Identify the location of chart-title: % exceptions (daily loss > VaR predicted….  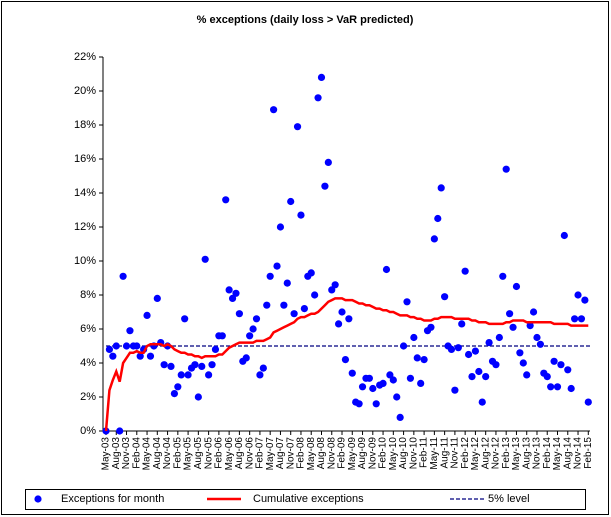
(305, 20).